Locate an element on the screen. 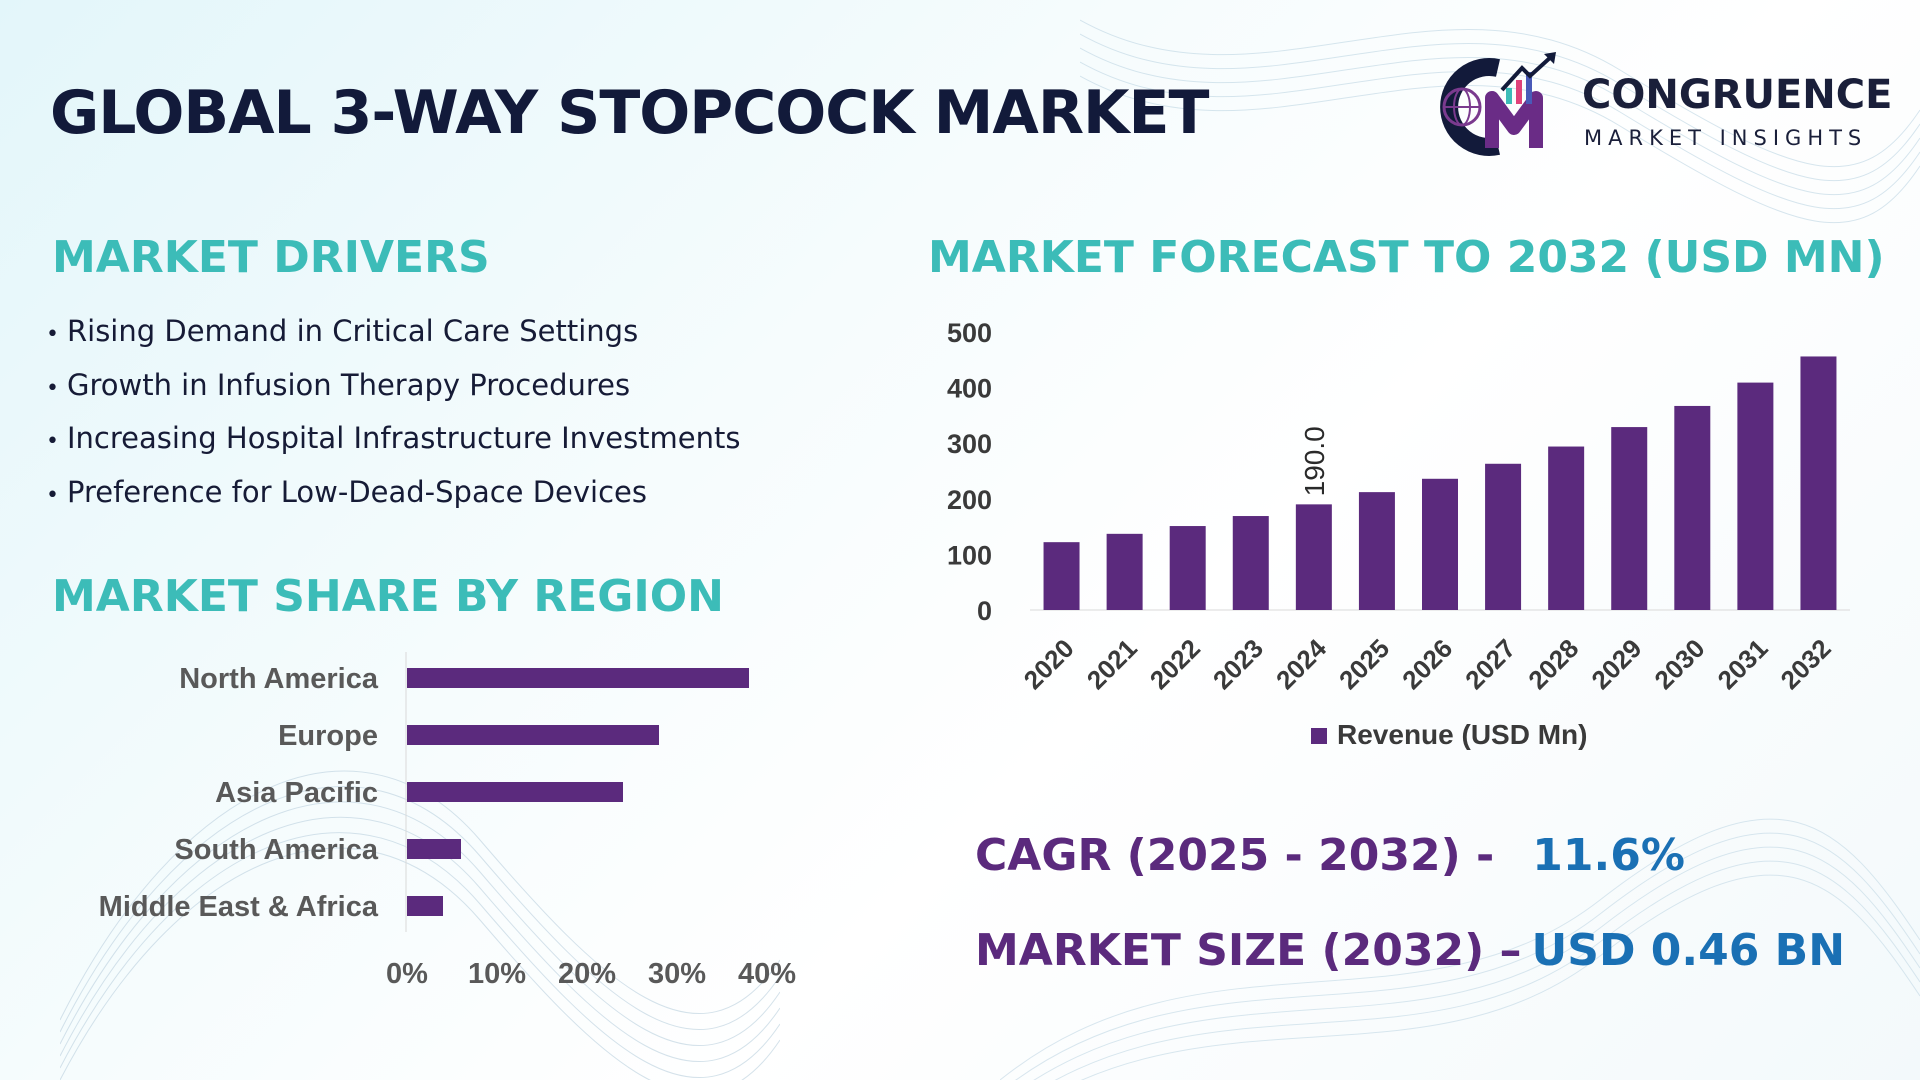 This screenshot has width=1920, height=1080. y-tick-label: 100 is located at coordinates (969, 555).